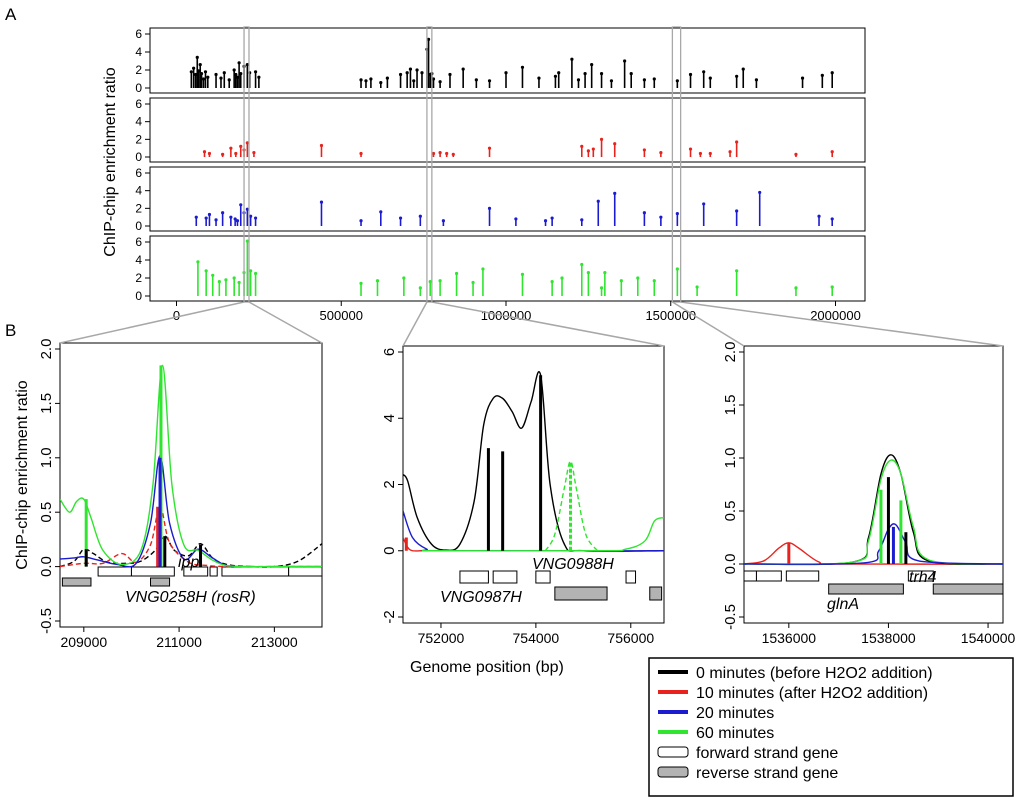 This screenshot has width=1018, height=800. What do you see at coordinates (179, 642) in the screenshot?
I see `x-tick-label: 211000` at bounding box center [179, 642].